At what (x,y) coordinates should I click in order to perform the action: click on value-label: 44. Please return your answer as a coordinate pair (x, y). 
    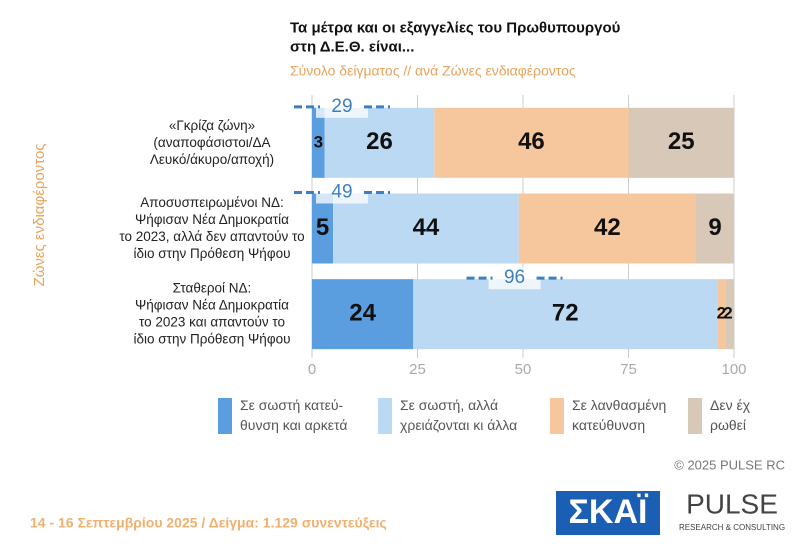
    Looking at the image, I should click on (426, 227).